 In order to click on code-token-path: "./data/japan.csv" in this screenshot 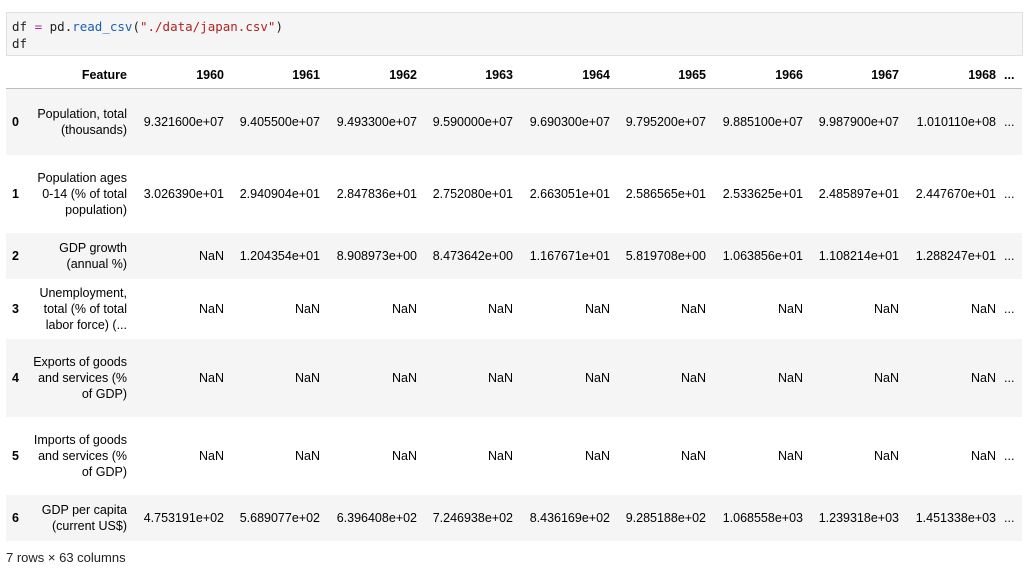, I will do `click(207, 26)`.